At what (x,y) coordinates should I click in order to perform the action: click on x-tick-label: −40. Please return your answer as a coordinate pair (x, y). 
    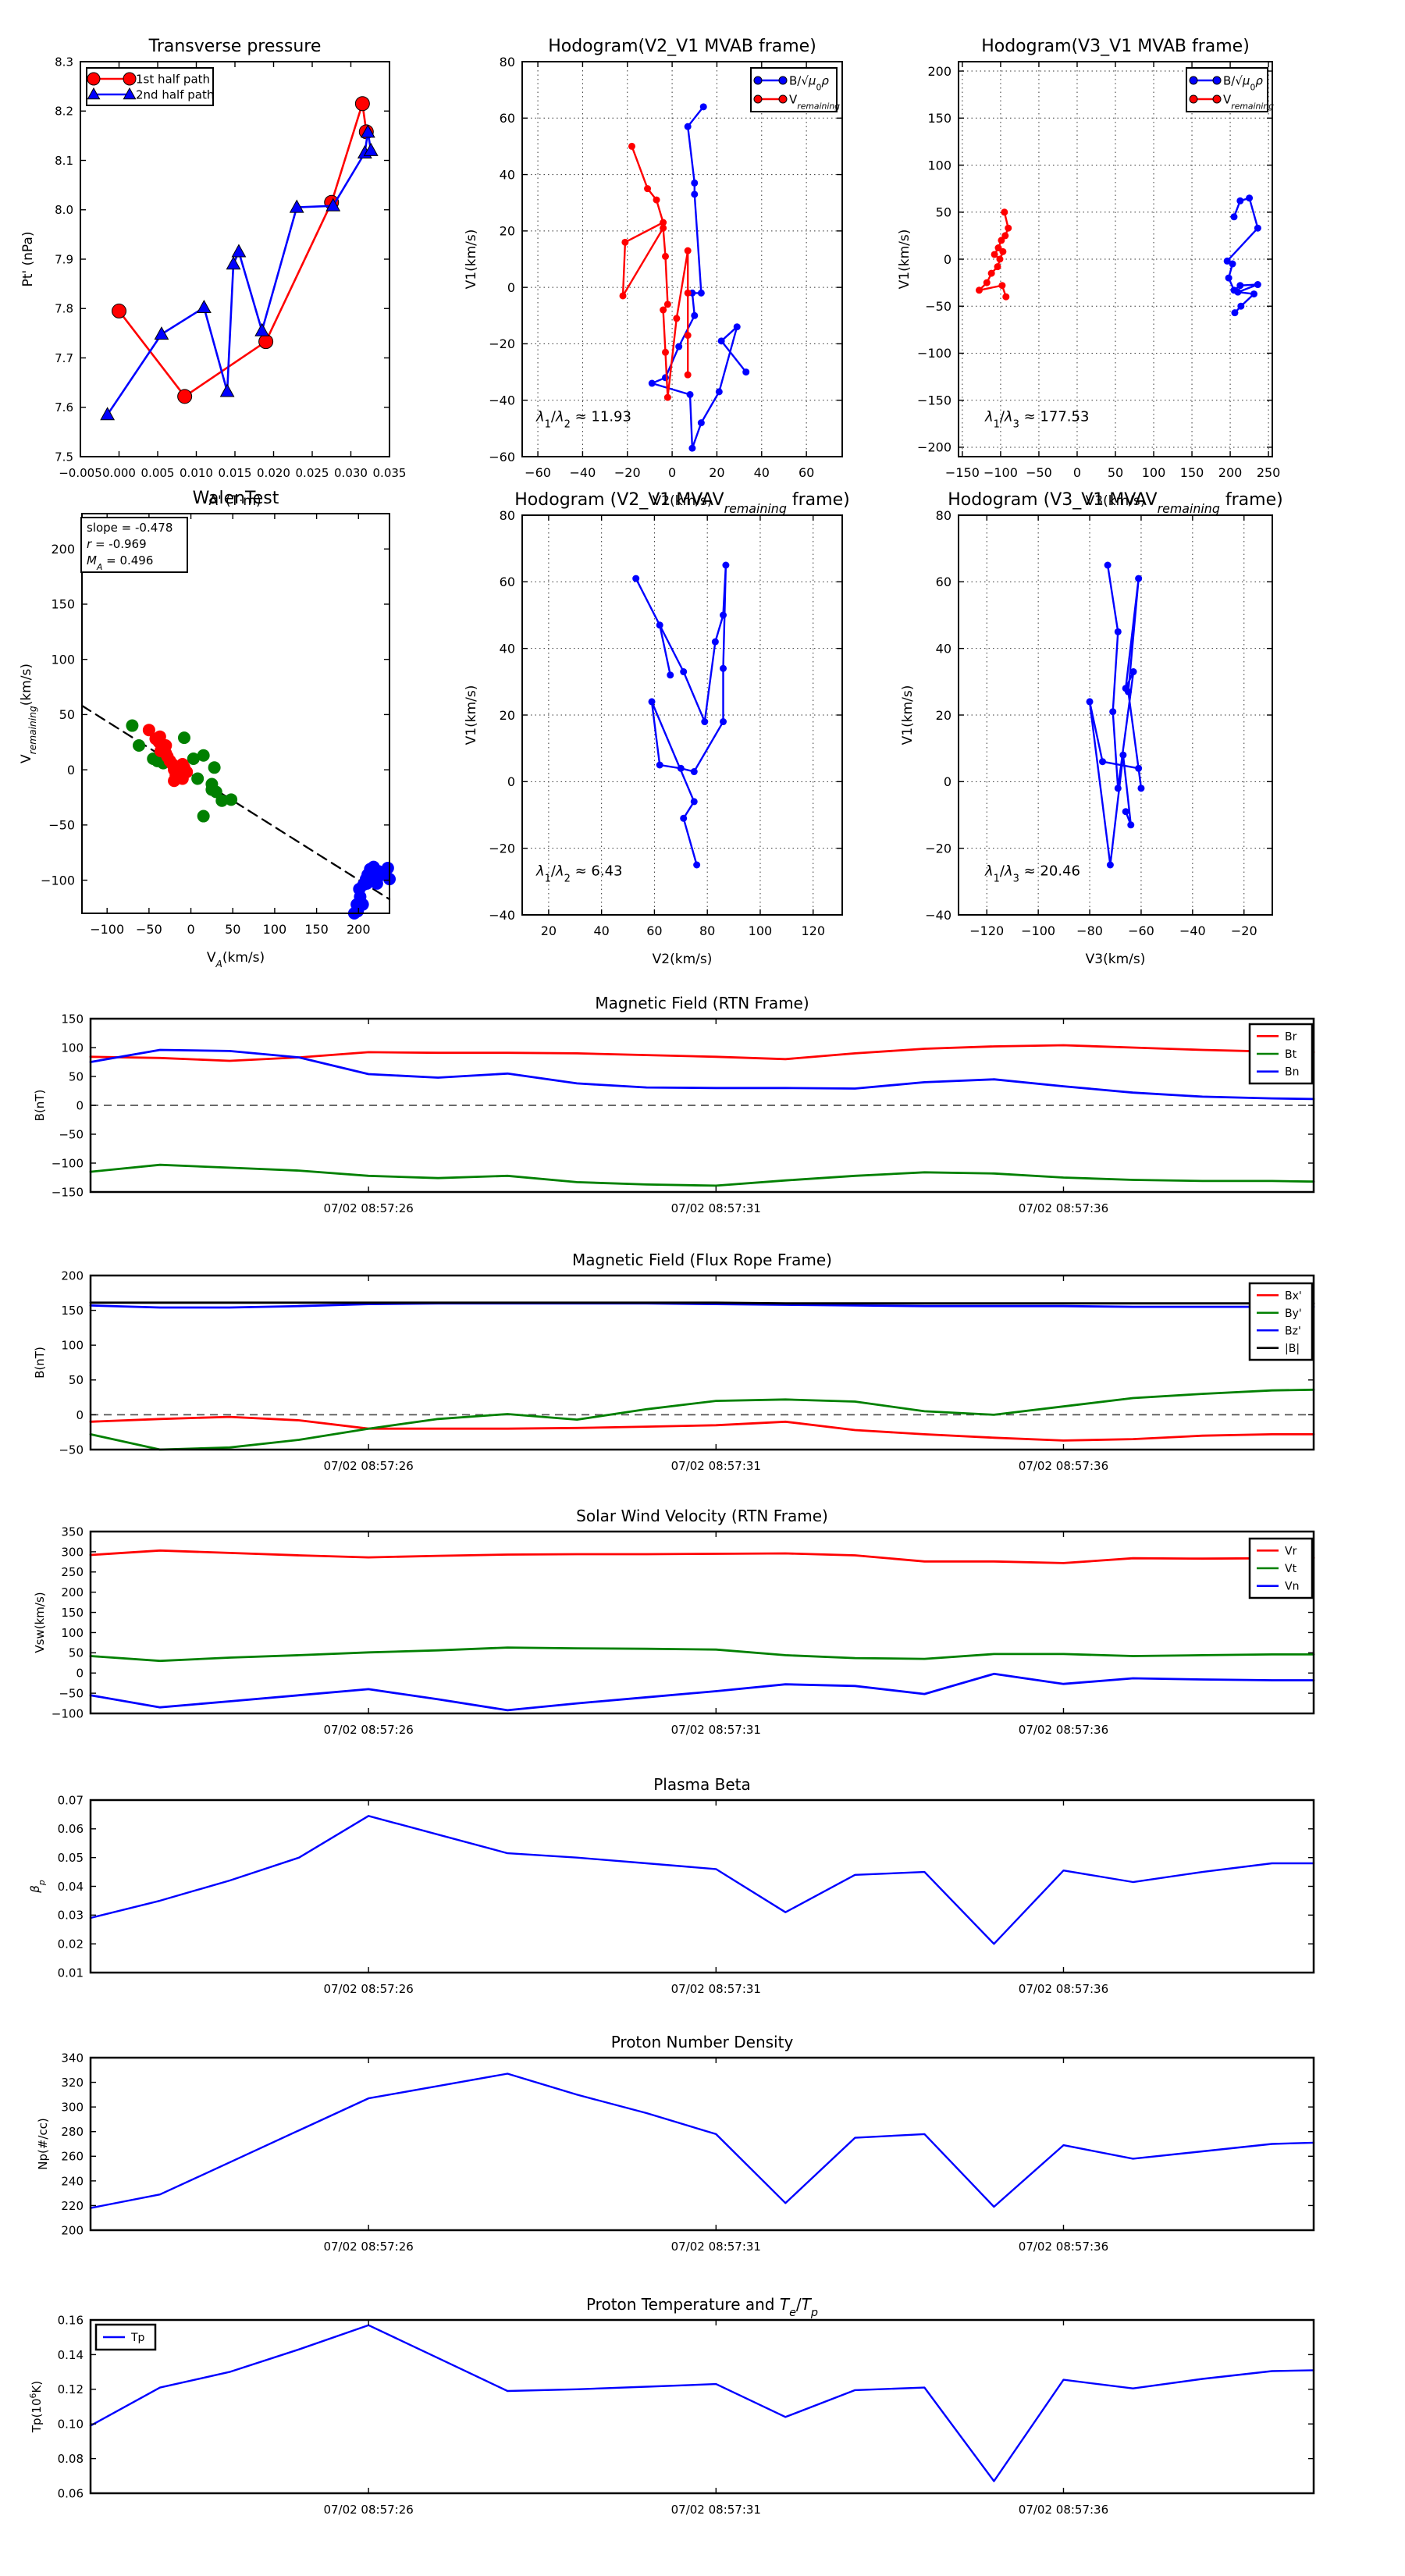
    Looking at the image, I should click on (1192, 930).